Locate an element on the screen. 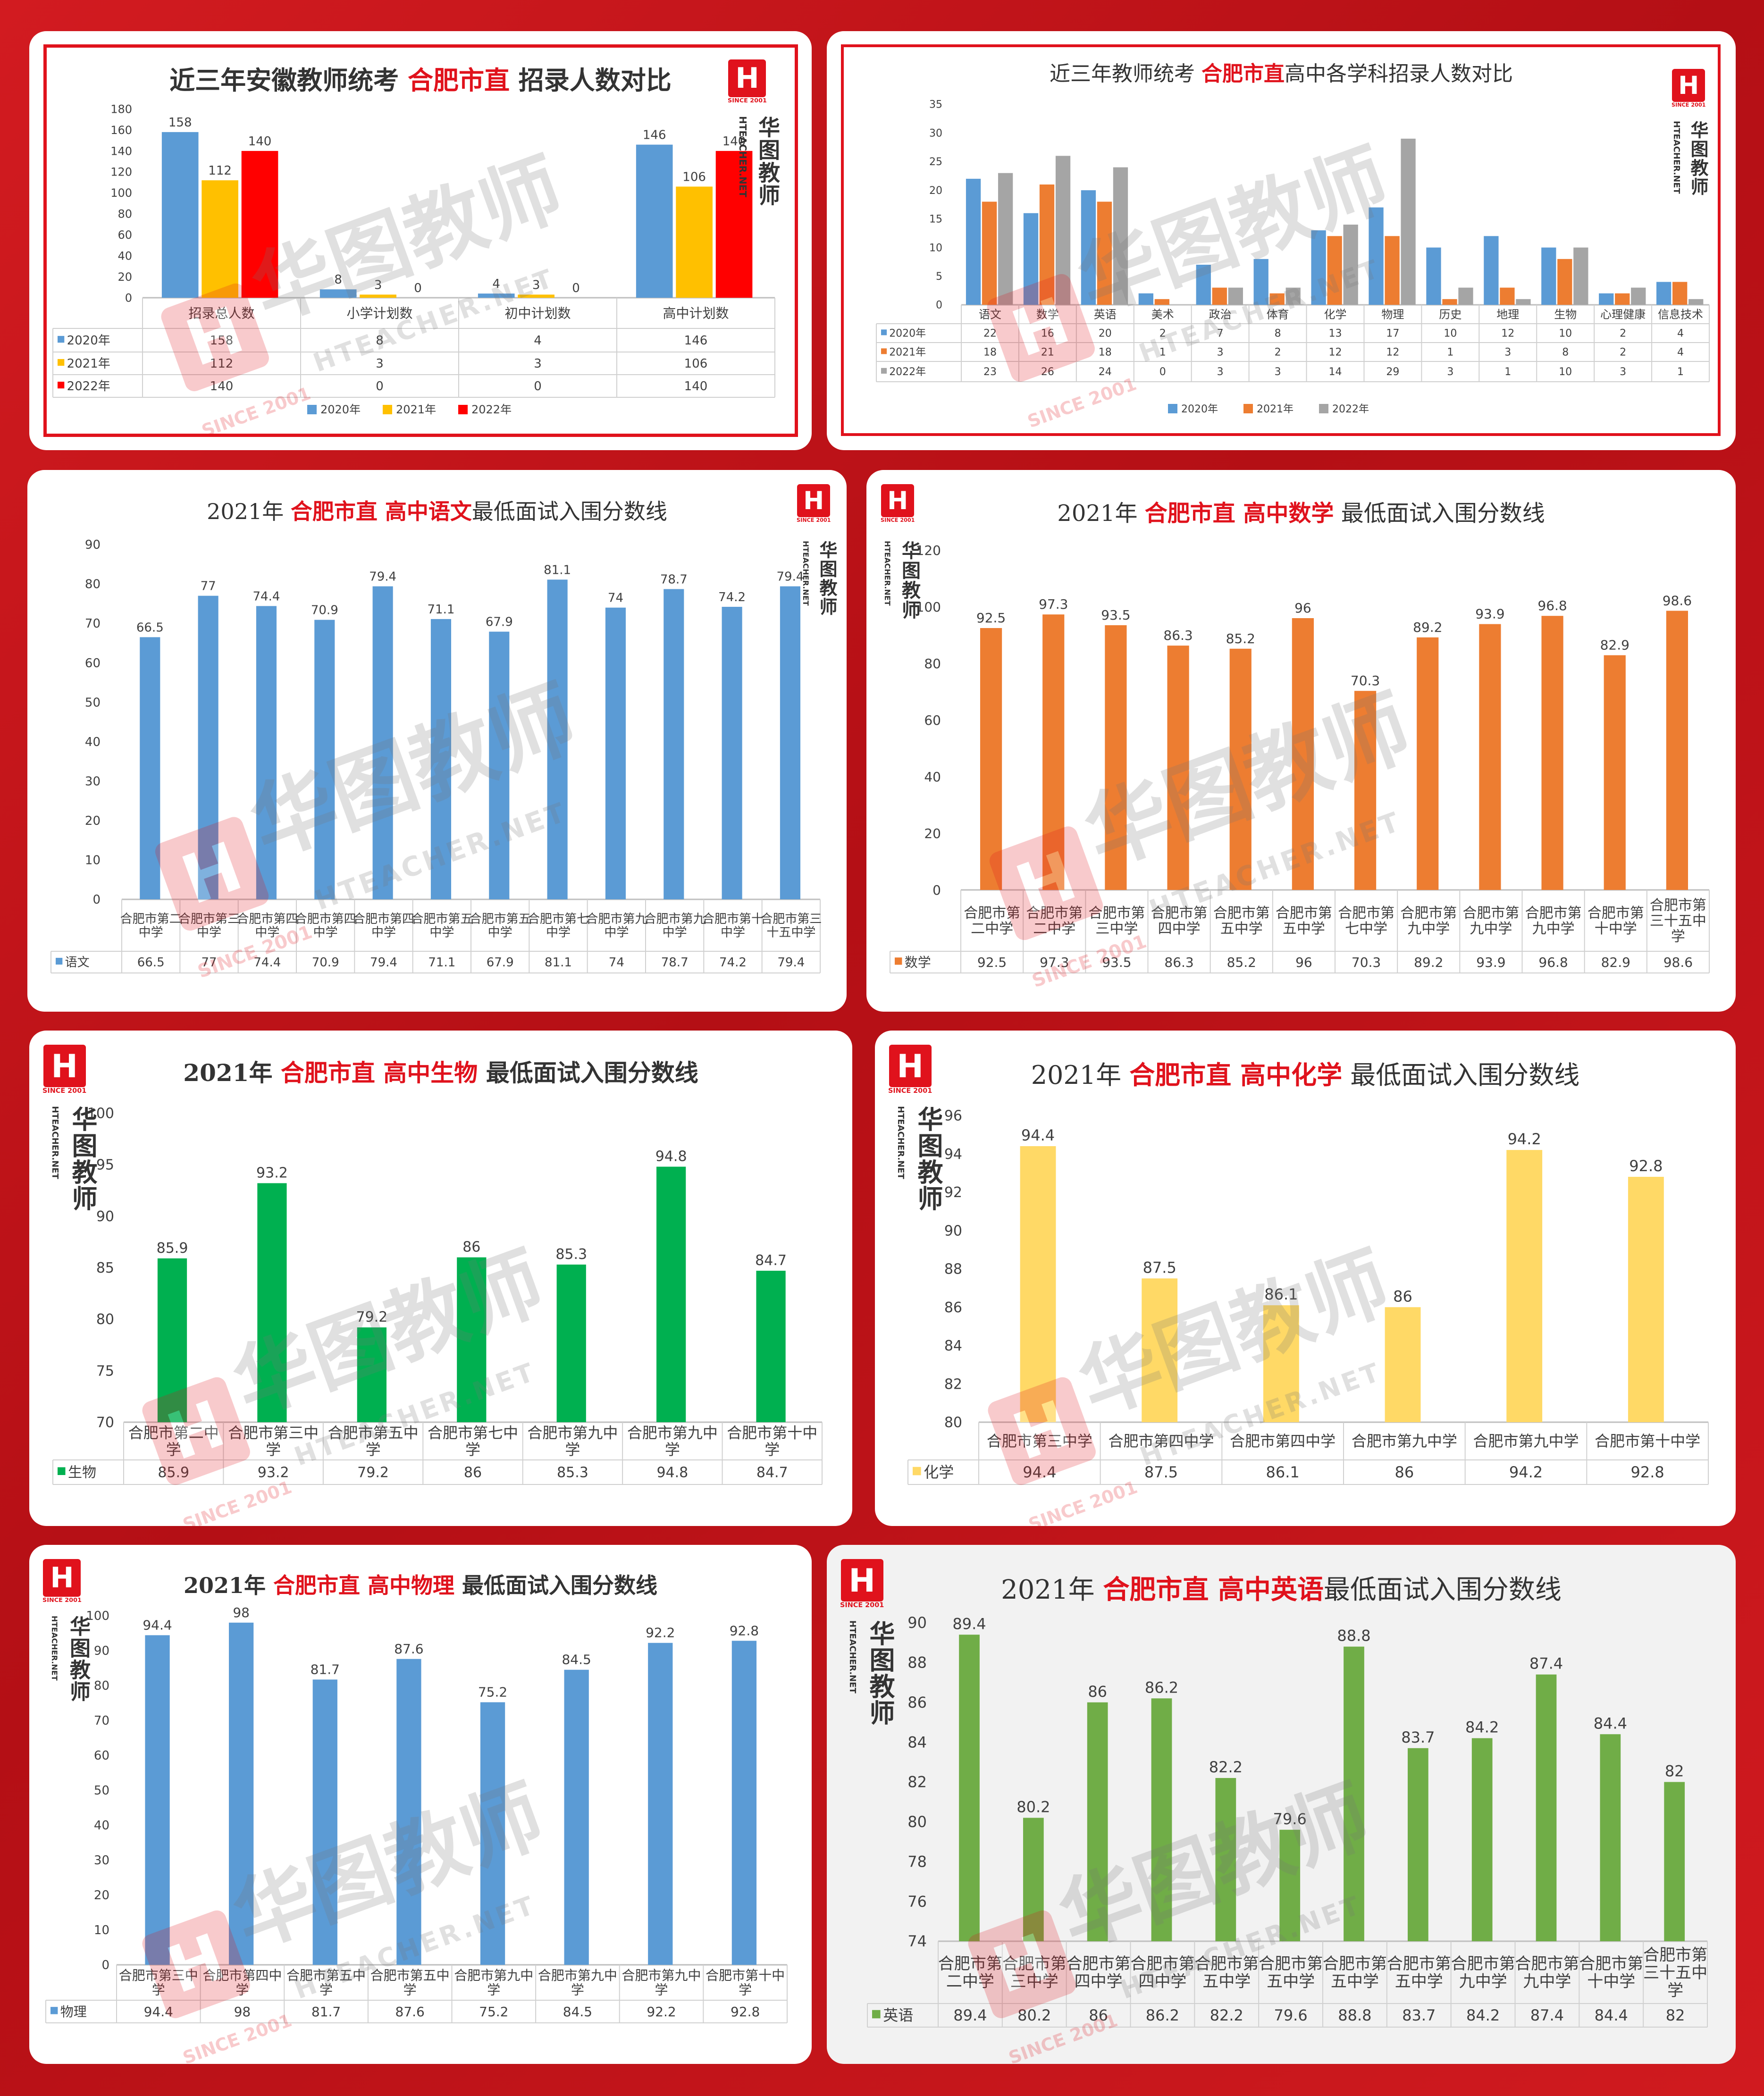 The image size is (1764, 2096). category-label: 信息技术 is located at coordinates (1680, 314).